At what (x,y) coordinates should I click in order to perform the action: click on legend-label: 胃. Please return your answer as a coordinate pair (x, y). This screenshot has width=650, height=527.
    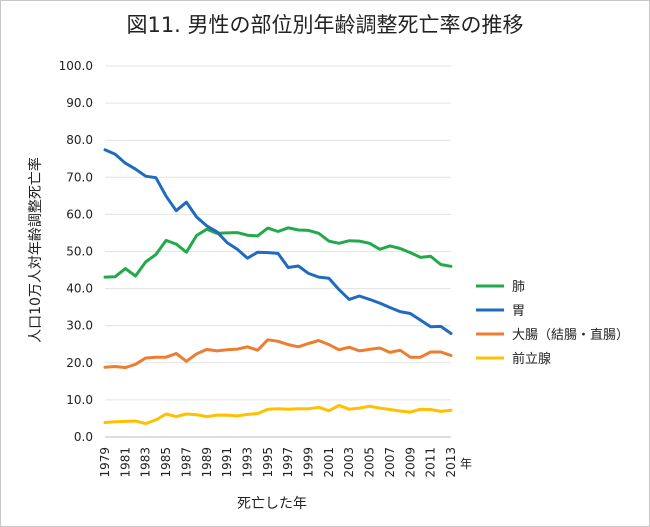
    Looking at the image, I should click on (518, 311).